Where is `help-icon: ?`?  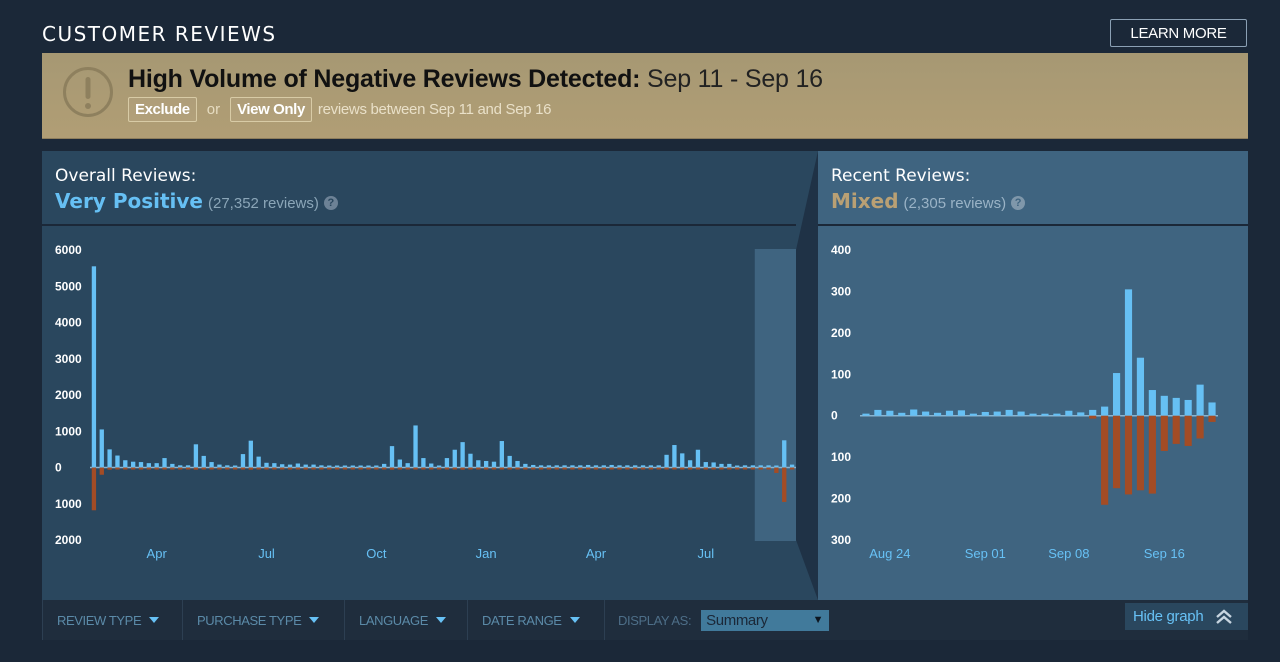 help-icon: ? is located at coordinates (330, 203).